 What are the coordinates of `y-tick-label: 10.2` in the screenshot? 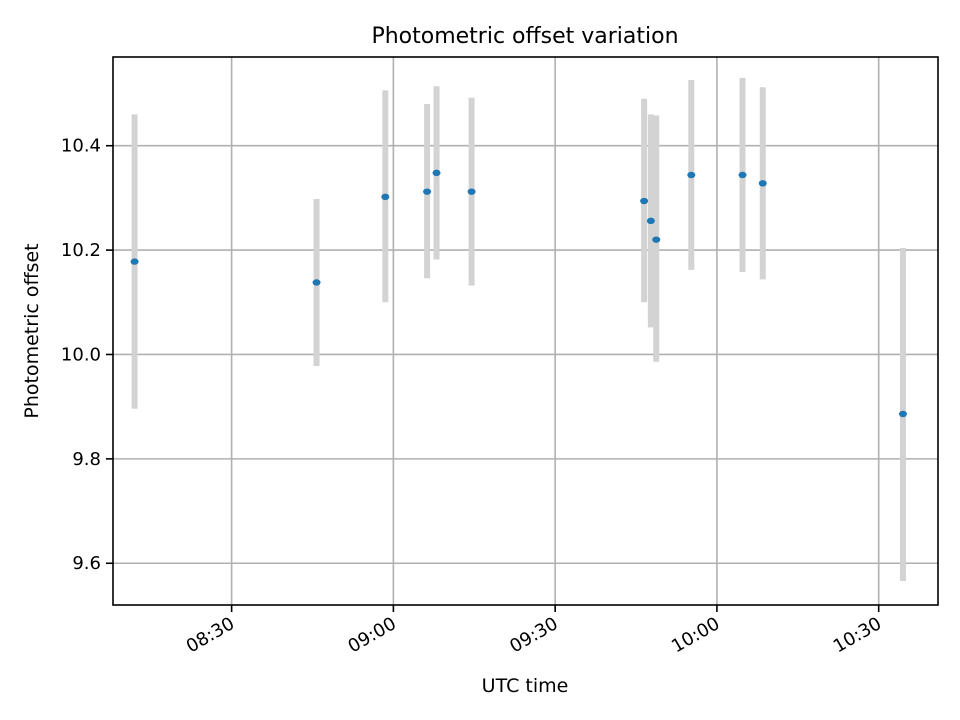 It's located at (81, 250).